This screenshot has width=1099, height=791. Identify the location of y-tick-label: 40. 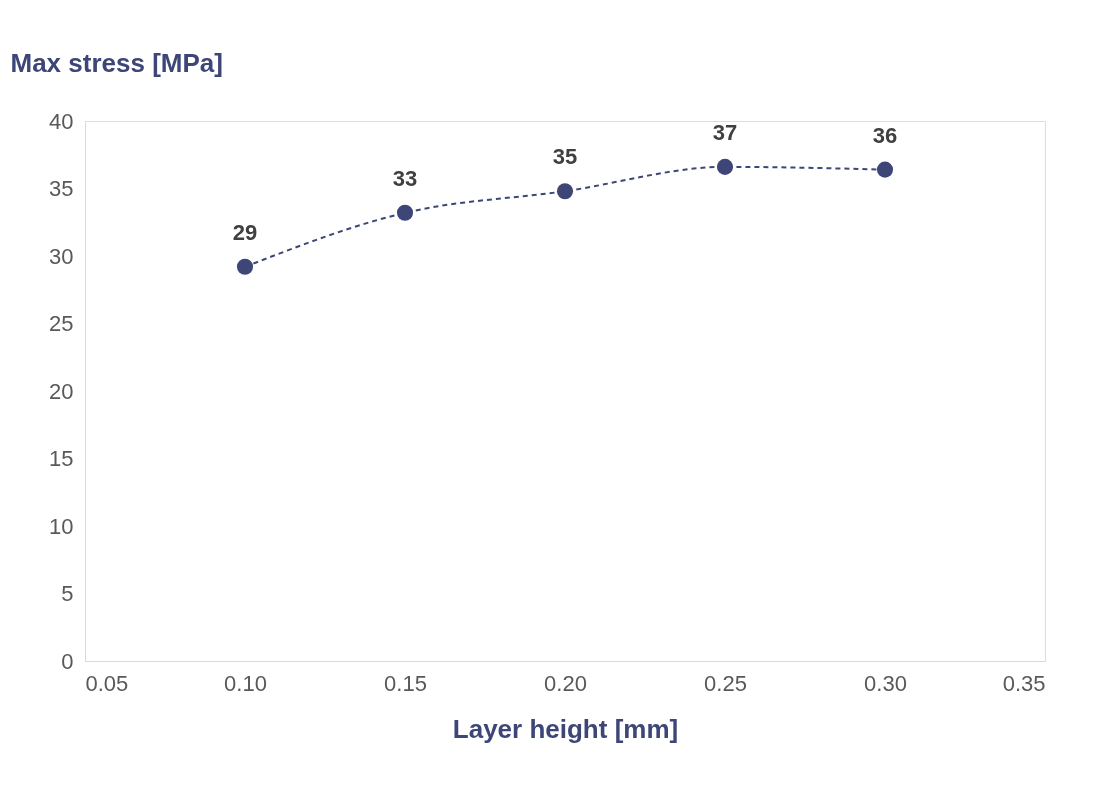
(61, 121).